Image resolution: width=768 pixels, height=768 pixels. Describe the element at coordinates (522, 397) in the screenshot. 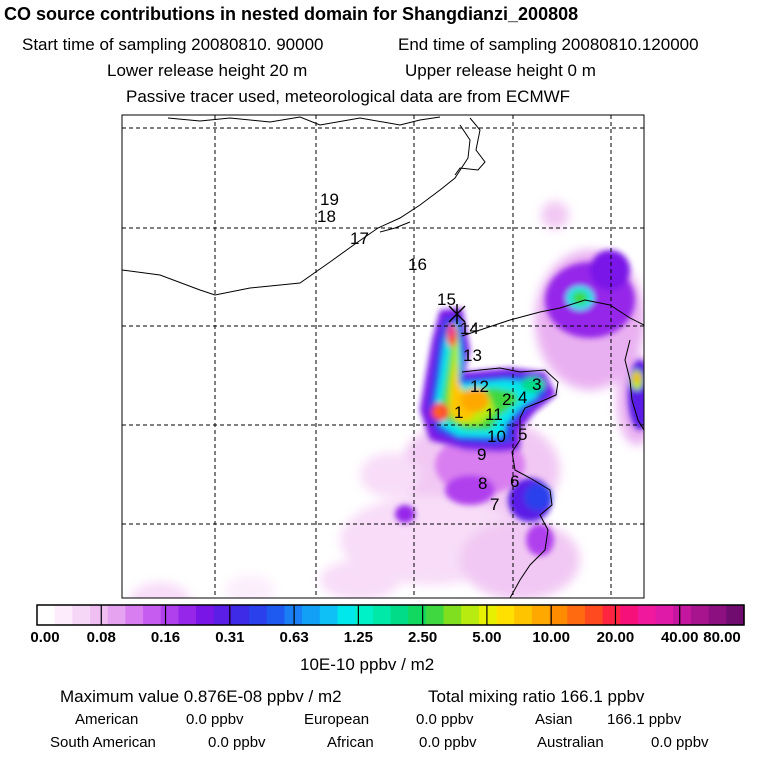

I see `trajectory-label: 4` at that location.